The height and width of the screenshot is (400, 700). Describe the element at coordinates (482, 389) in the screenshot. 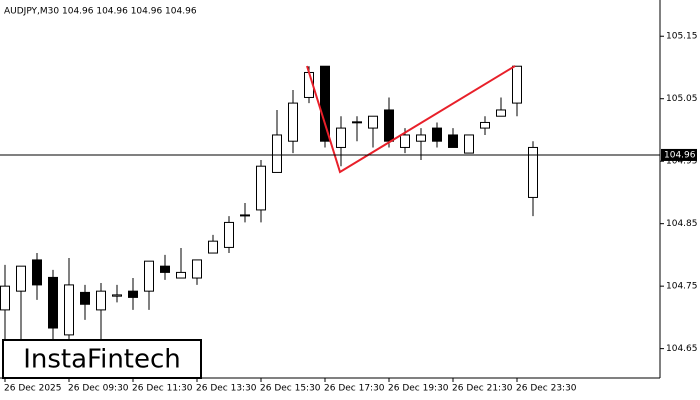

I see `x-tick-label: 26 Dec 21:30` at that location.